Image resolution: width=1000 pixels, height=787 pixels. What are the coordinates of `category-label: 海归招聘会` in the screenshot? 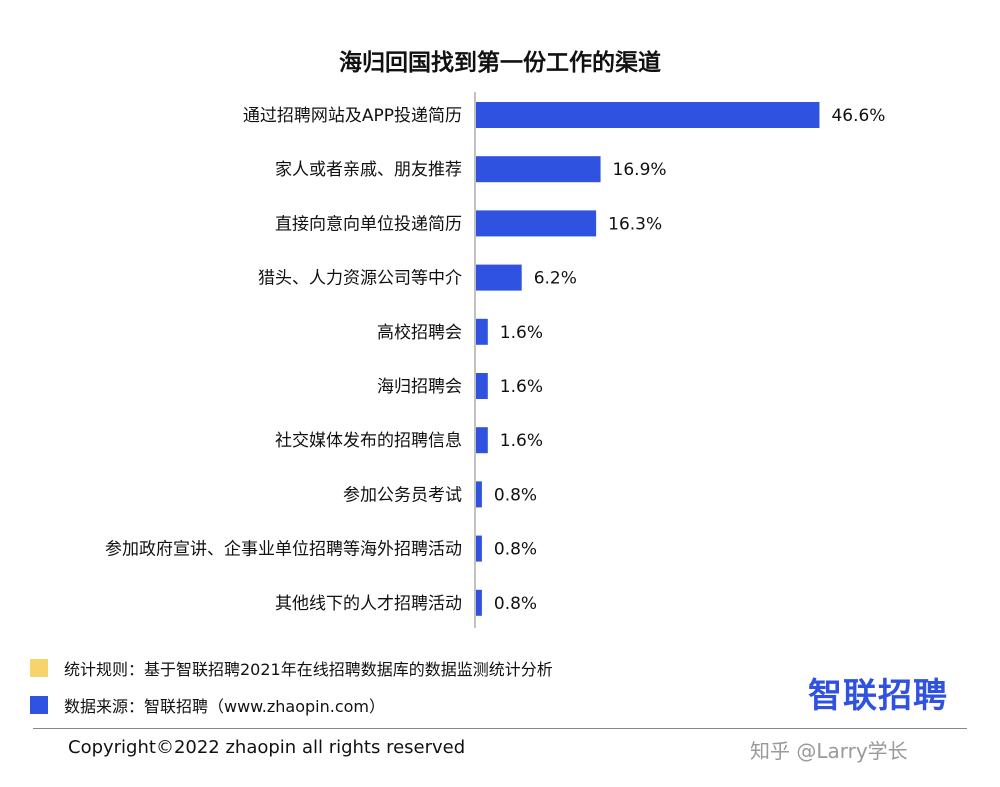 It's located at (419, 387).